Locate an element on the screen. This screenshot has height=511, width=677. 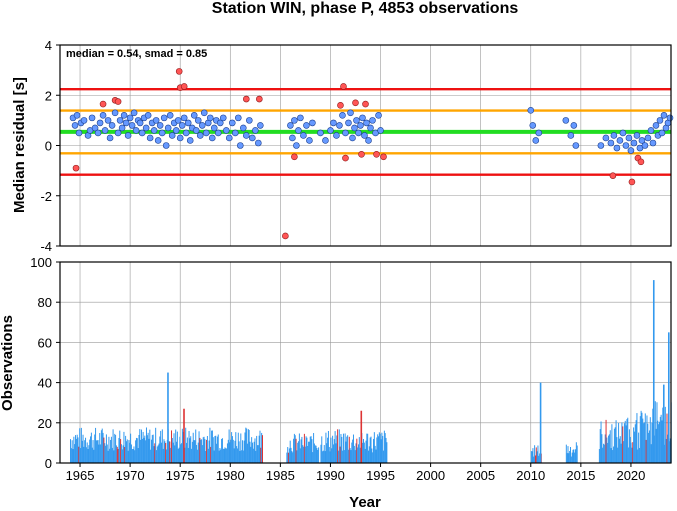
outlier-point is located at coordinates (613, 175).